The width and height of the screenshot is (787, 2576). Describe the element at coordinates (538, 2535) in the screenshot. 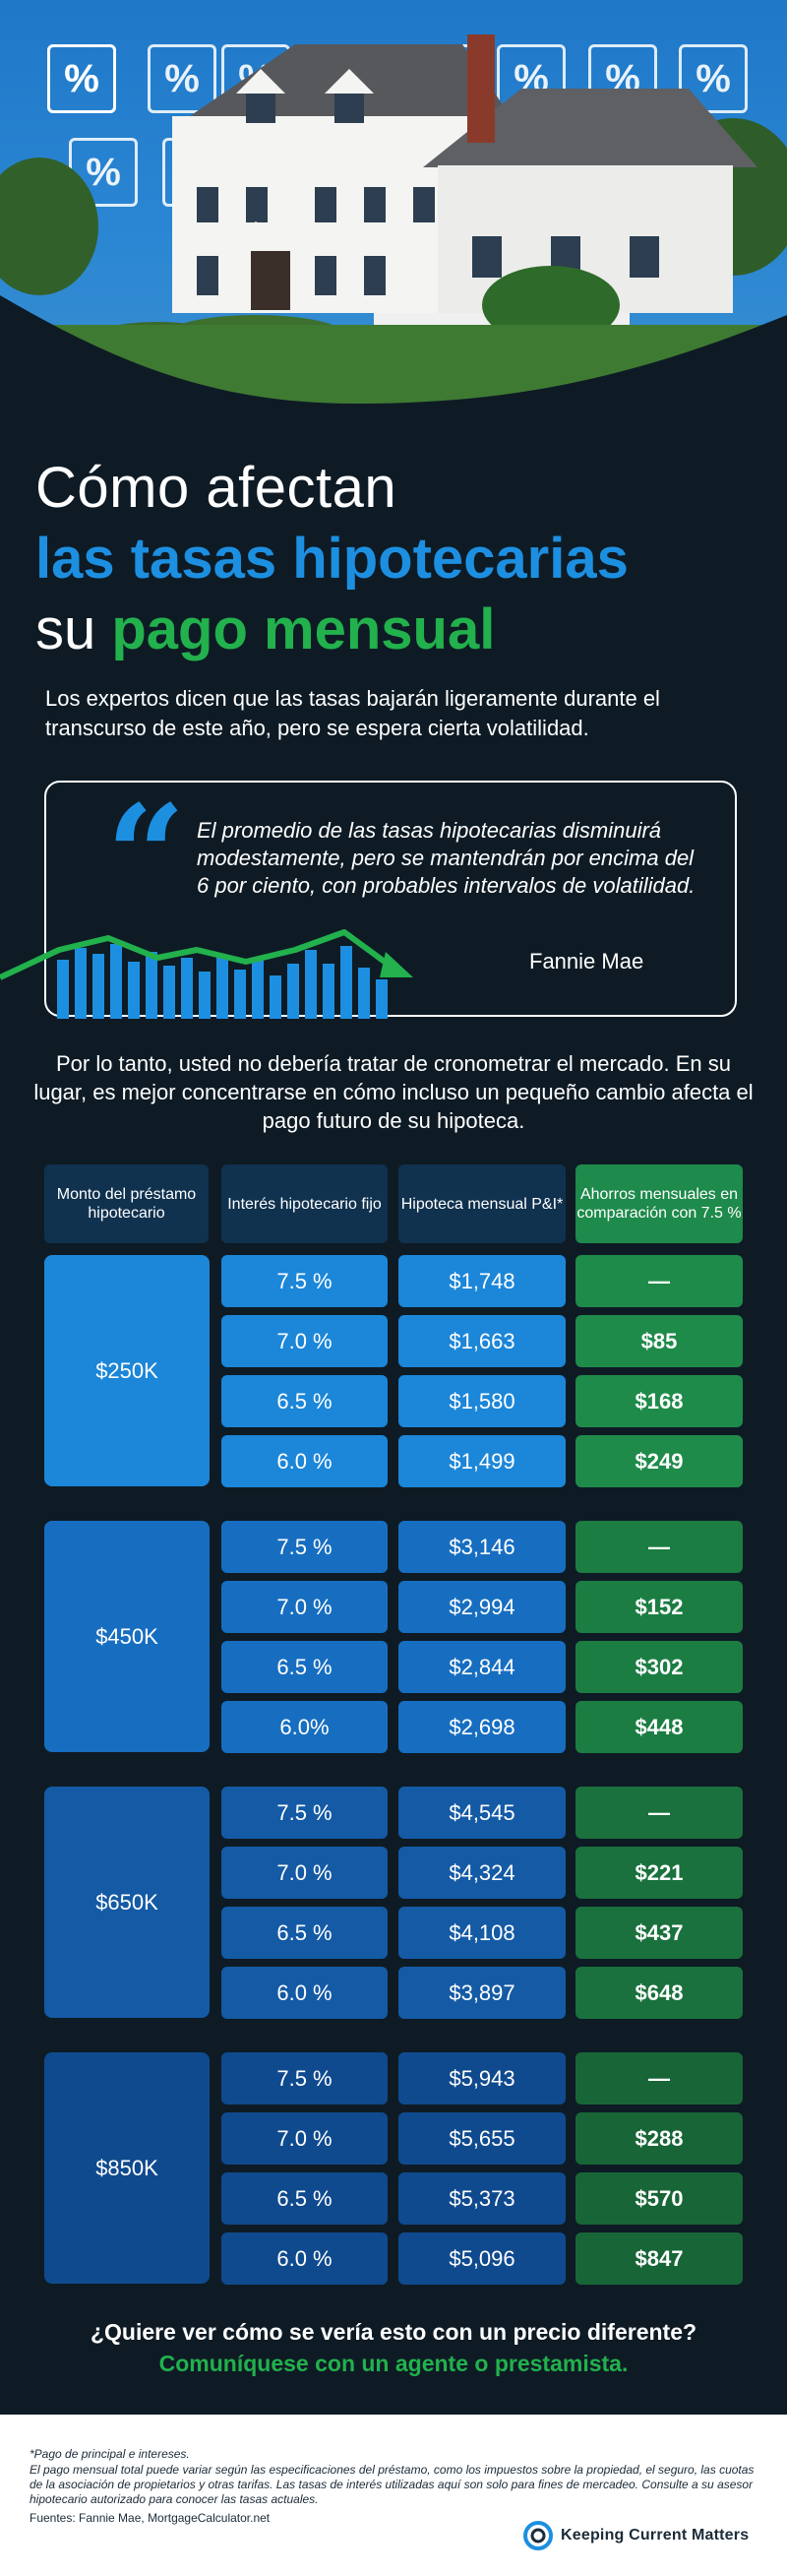

I see `kcm-logo-icon` at that location.